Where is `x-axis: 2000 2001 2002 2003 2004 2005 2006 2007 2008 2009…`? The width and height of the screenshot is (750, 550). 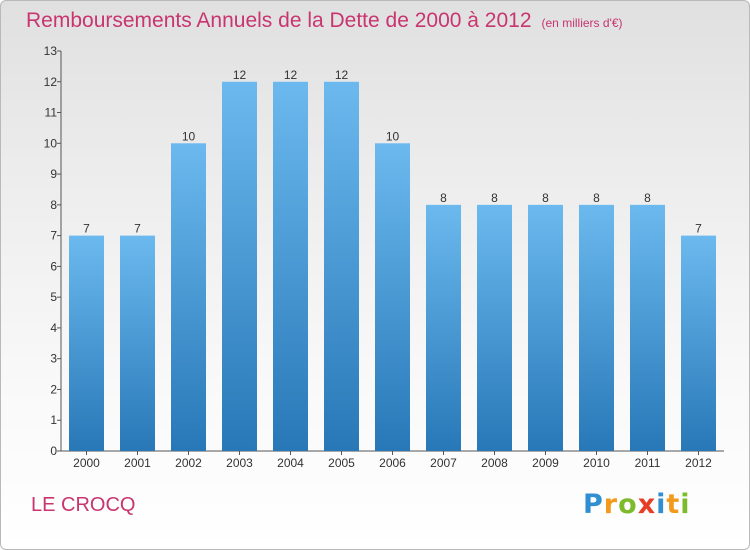 x-axis: 2000 2001 2002 2003 2004 2005 2006 2007 2008 2009… is located at coordinates (392, 460).